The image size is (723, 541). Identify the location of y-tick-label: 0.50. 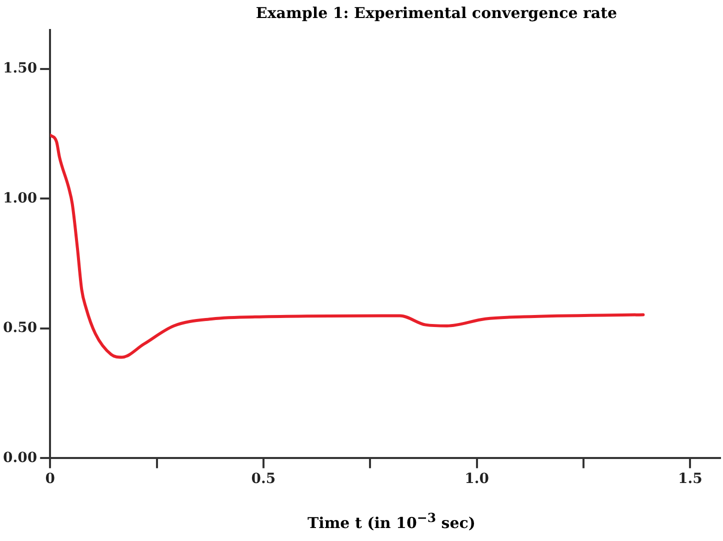
(20, 328).